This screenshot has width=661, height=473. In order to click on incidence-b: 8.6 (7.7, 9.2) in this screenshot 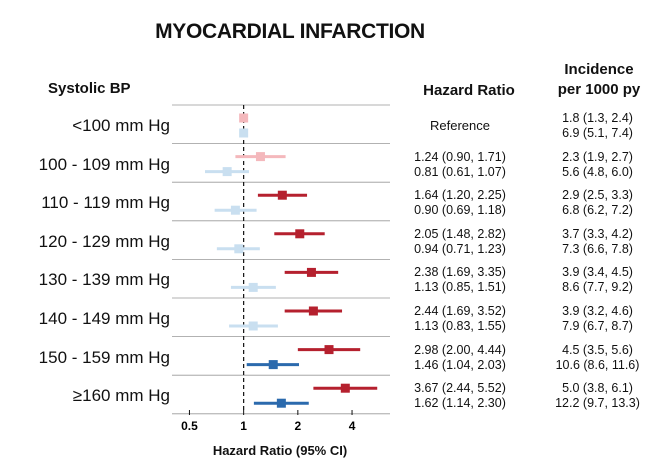, I will do `click(597, 287)`.